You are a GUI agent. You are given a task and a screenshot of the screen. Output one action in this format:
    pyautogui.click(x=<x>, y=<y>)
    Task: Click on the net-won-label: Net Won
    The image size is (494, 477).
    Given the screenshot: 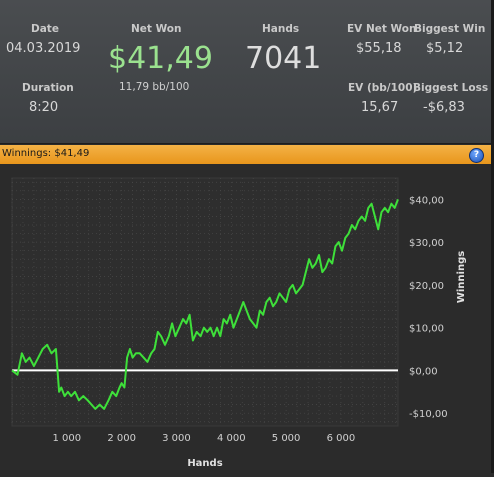 What is the action you would take?
    pyautogui.click(x=156, y=29)
    